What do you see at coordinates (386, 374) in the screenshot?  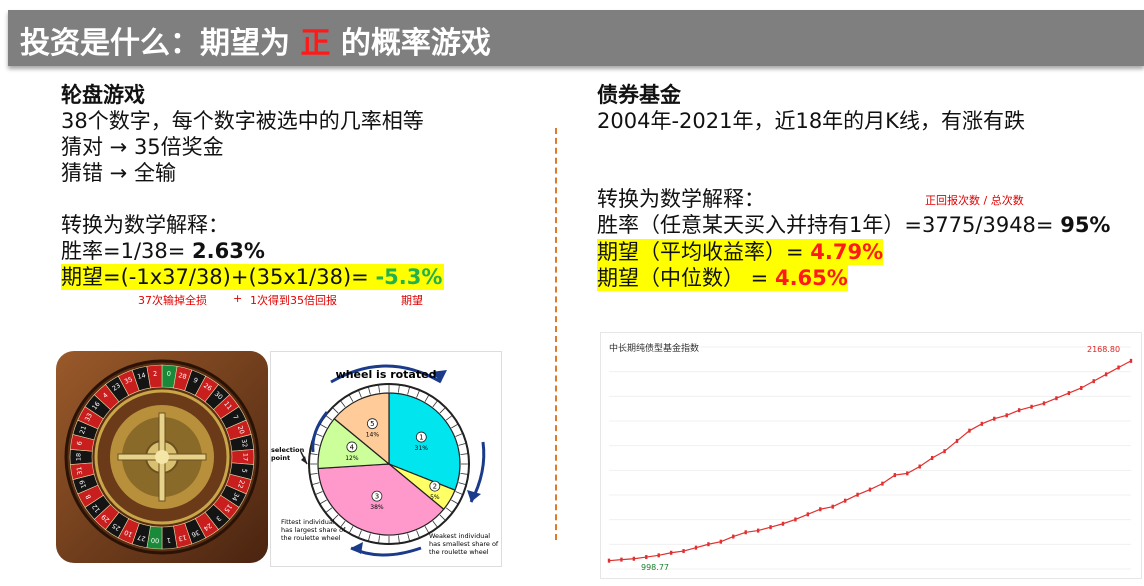 I see `pie-title: wheel is rotated` at bounding box center [386, 374].